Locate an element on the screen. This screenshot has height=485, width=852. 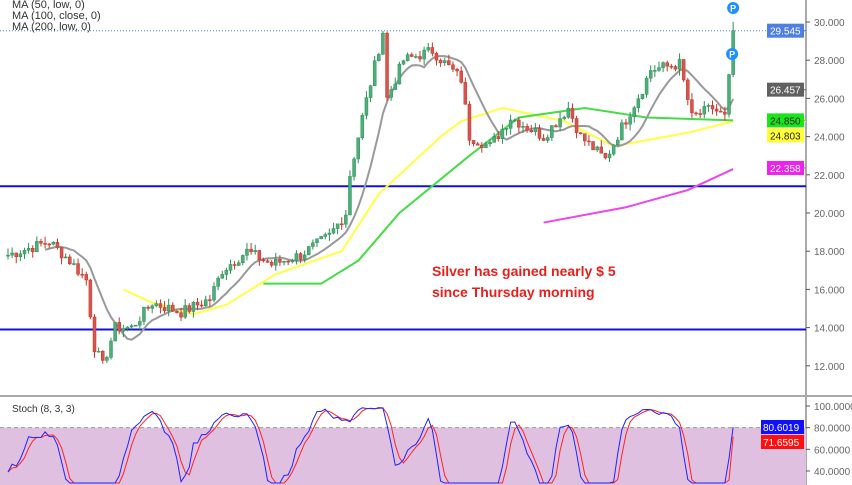
price-tick-label: 12.000 is located at coordinates (829, 367).